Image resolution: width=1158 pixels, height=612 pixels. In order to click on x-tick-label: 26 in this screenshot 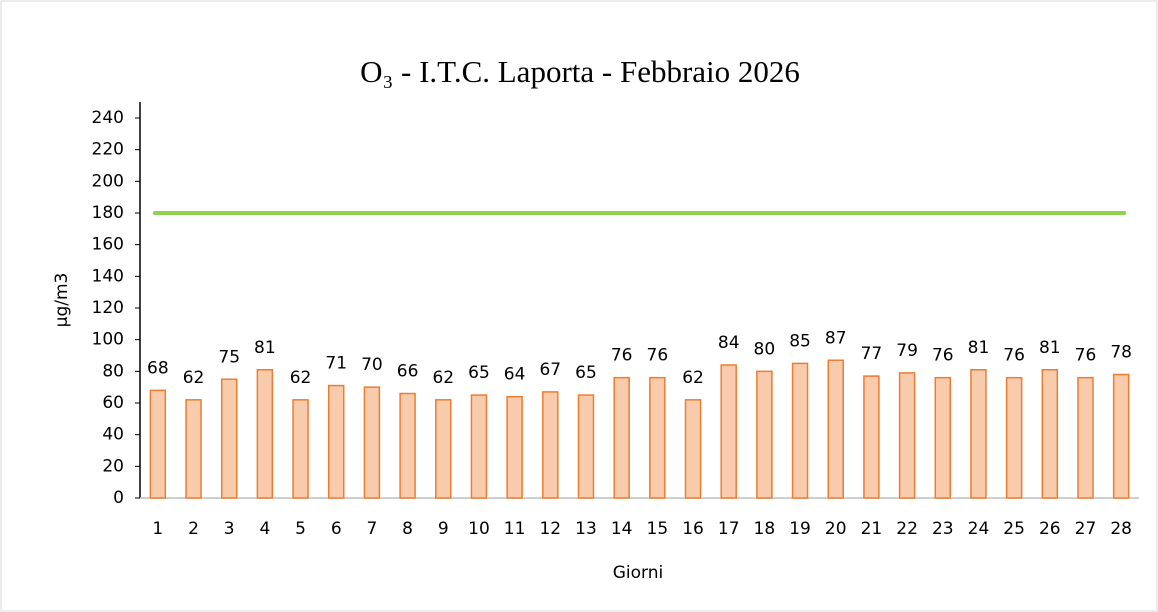, I will do `click(1050, 529)`.